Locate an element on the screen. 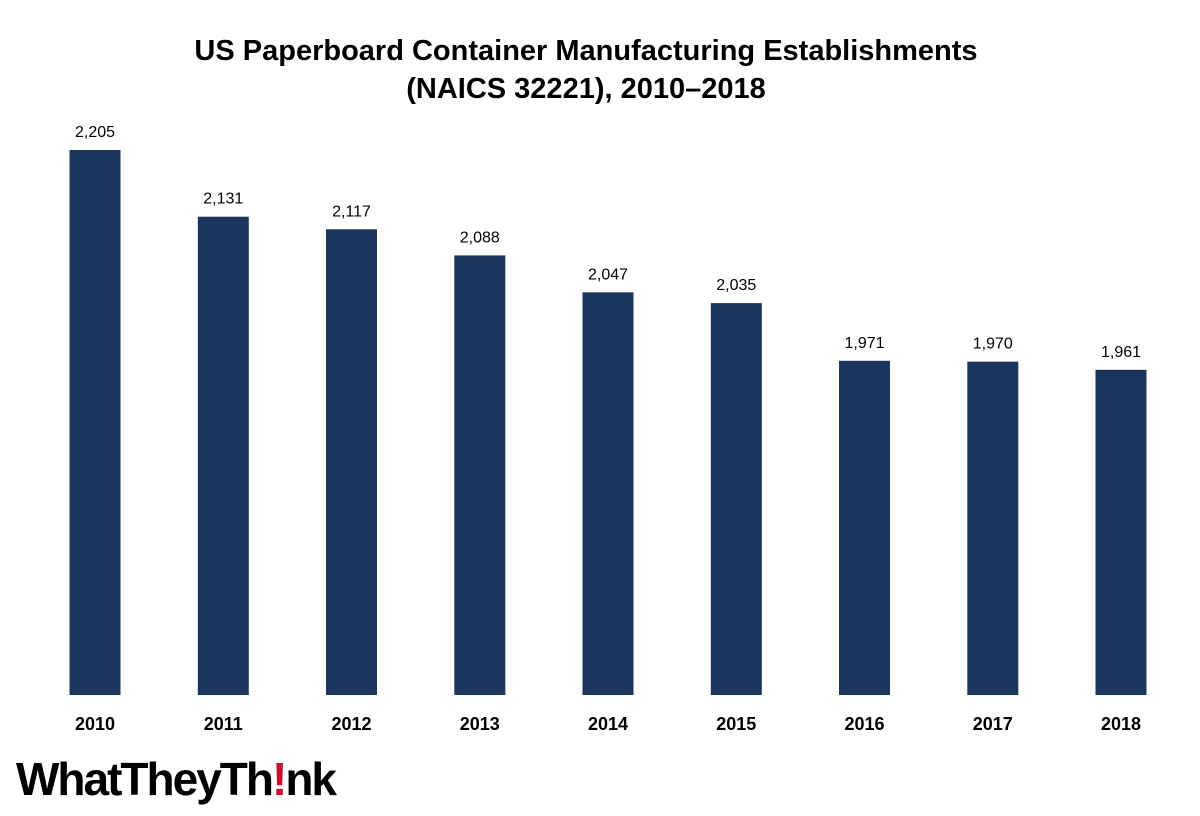 Image resolution: width=1200 pixels, height=816 pixels. bar-2015 is located at coordinates (736, 499).